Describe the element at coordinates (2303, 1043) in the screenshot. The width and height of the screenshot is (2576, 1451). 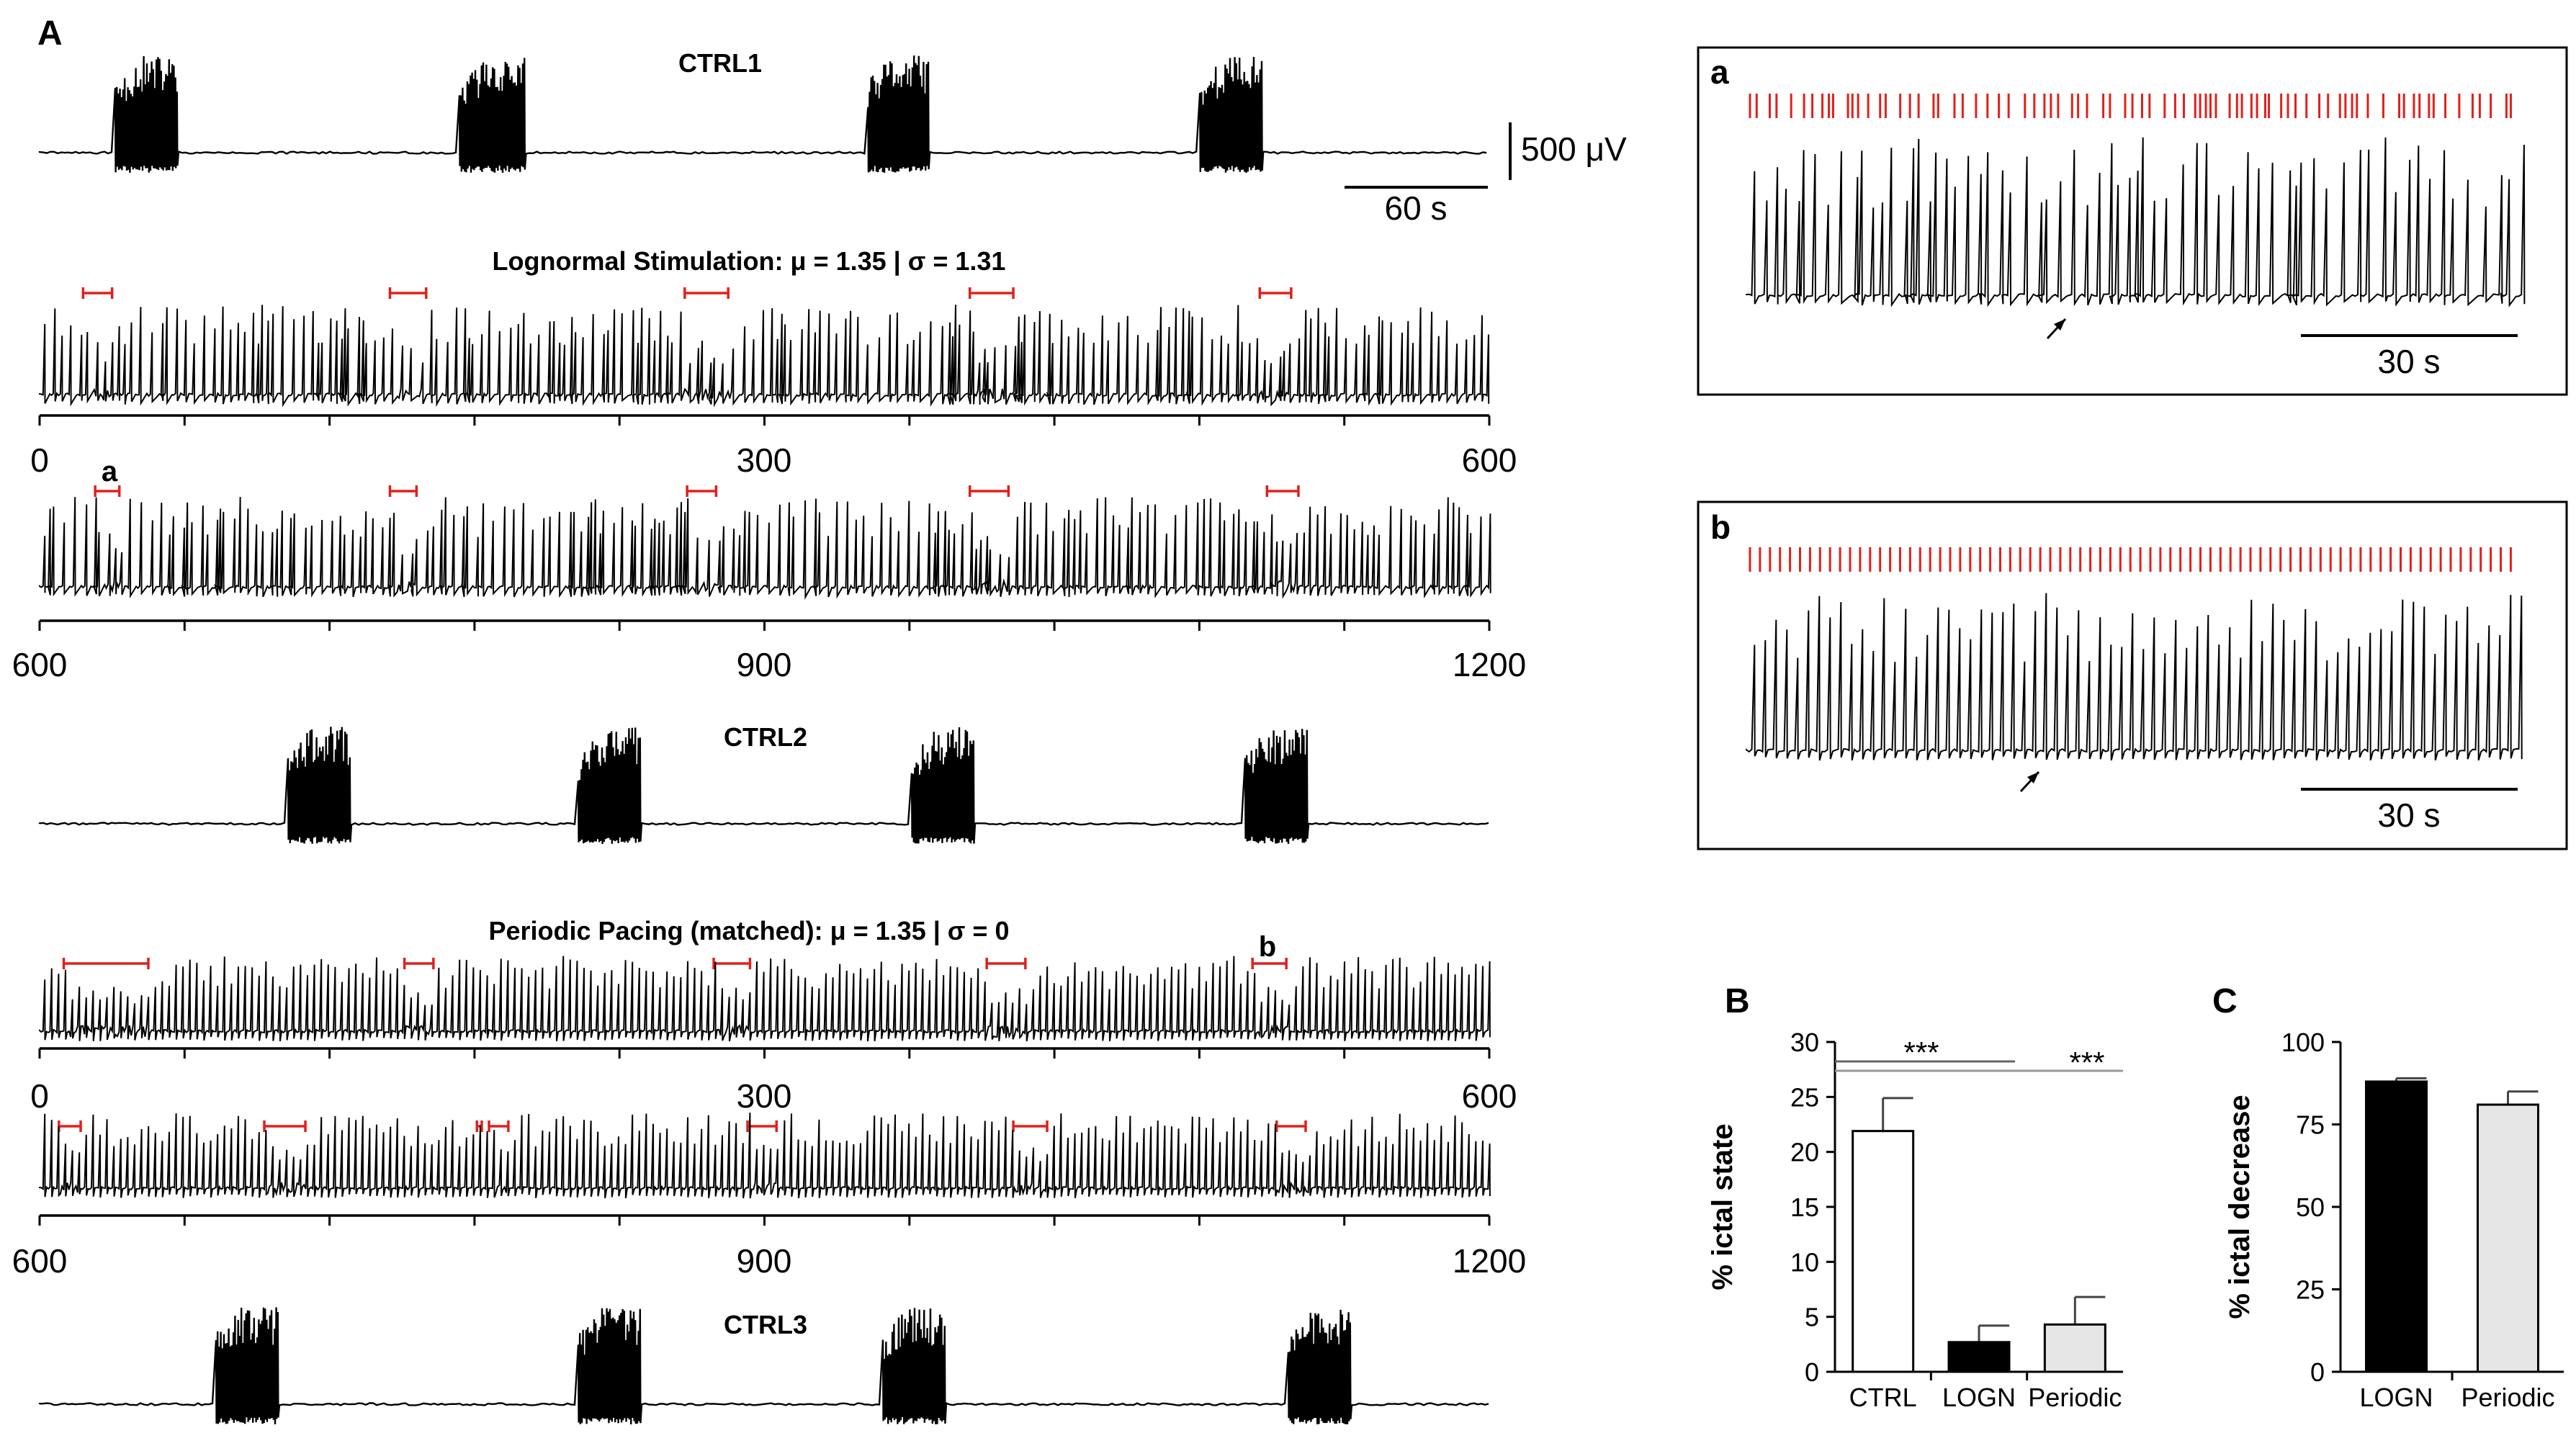
I see `y-tick-label: 100` at that location.